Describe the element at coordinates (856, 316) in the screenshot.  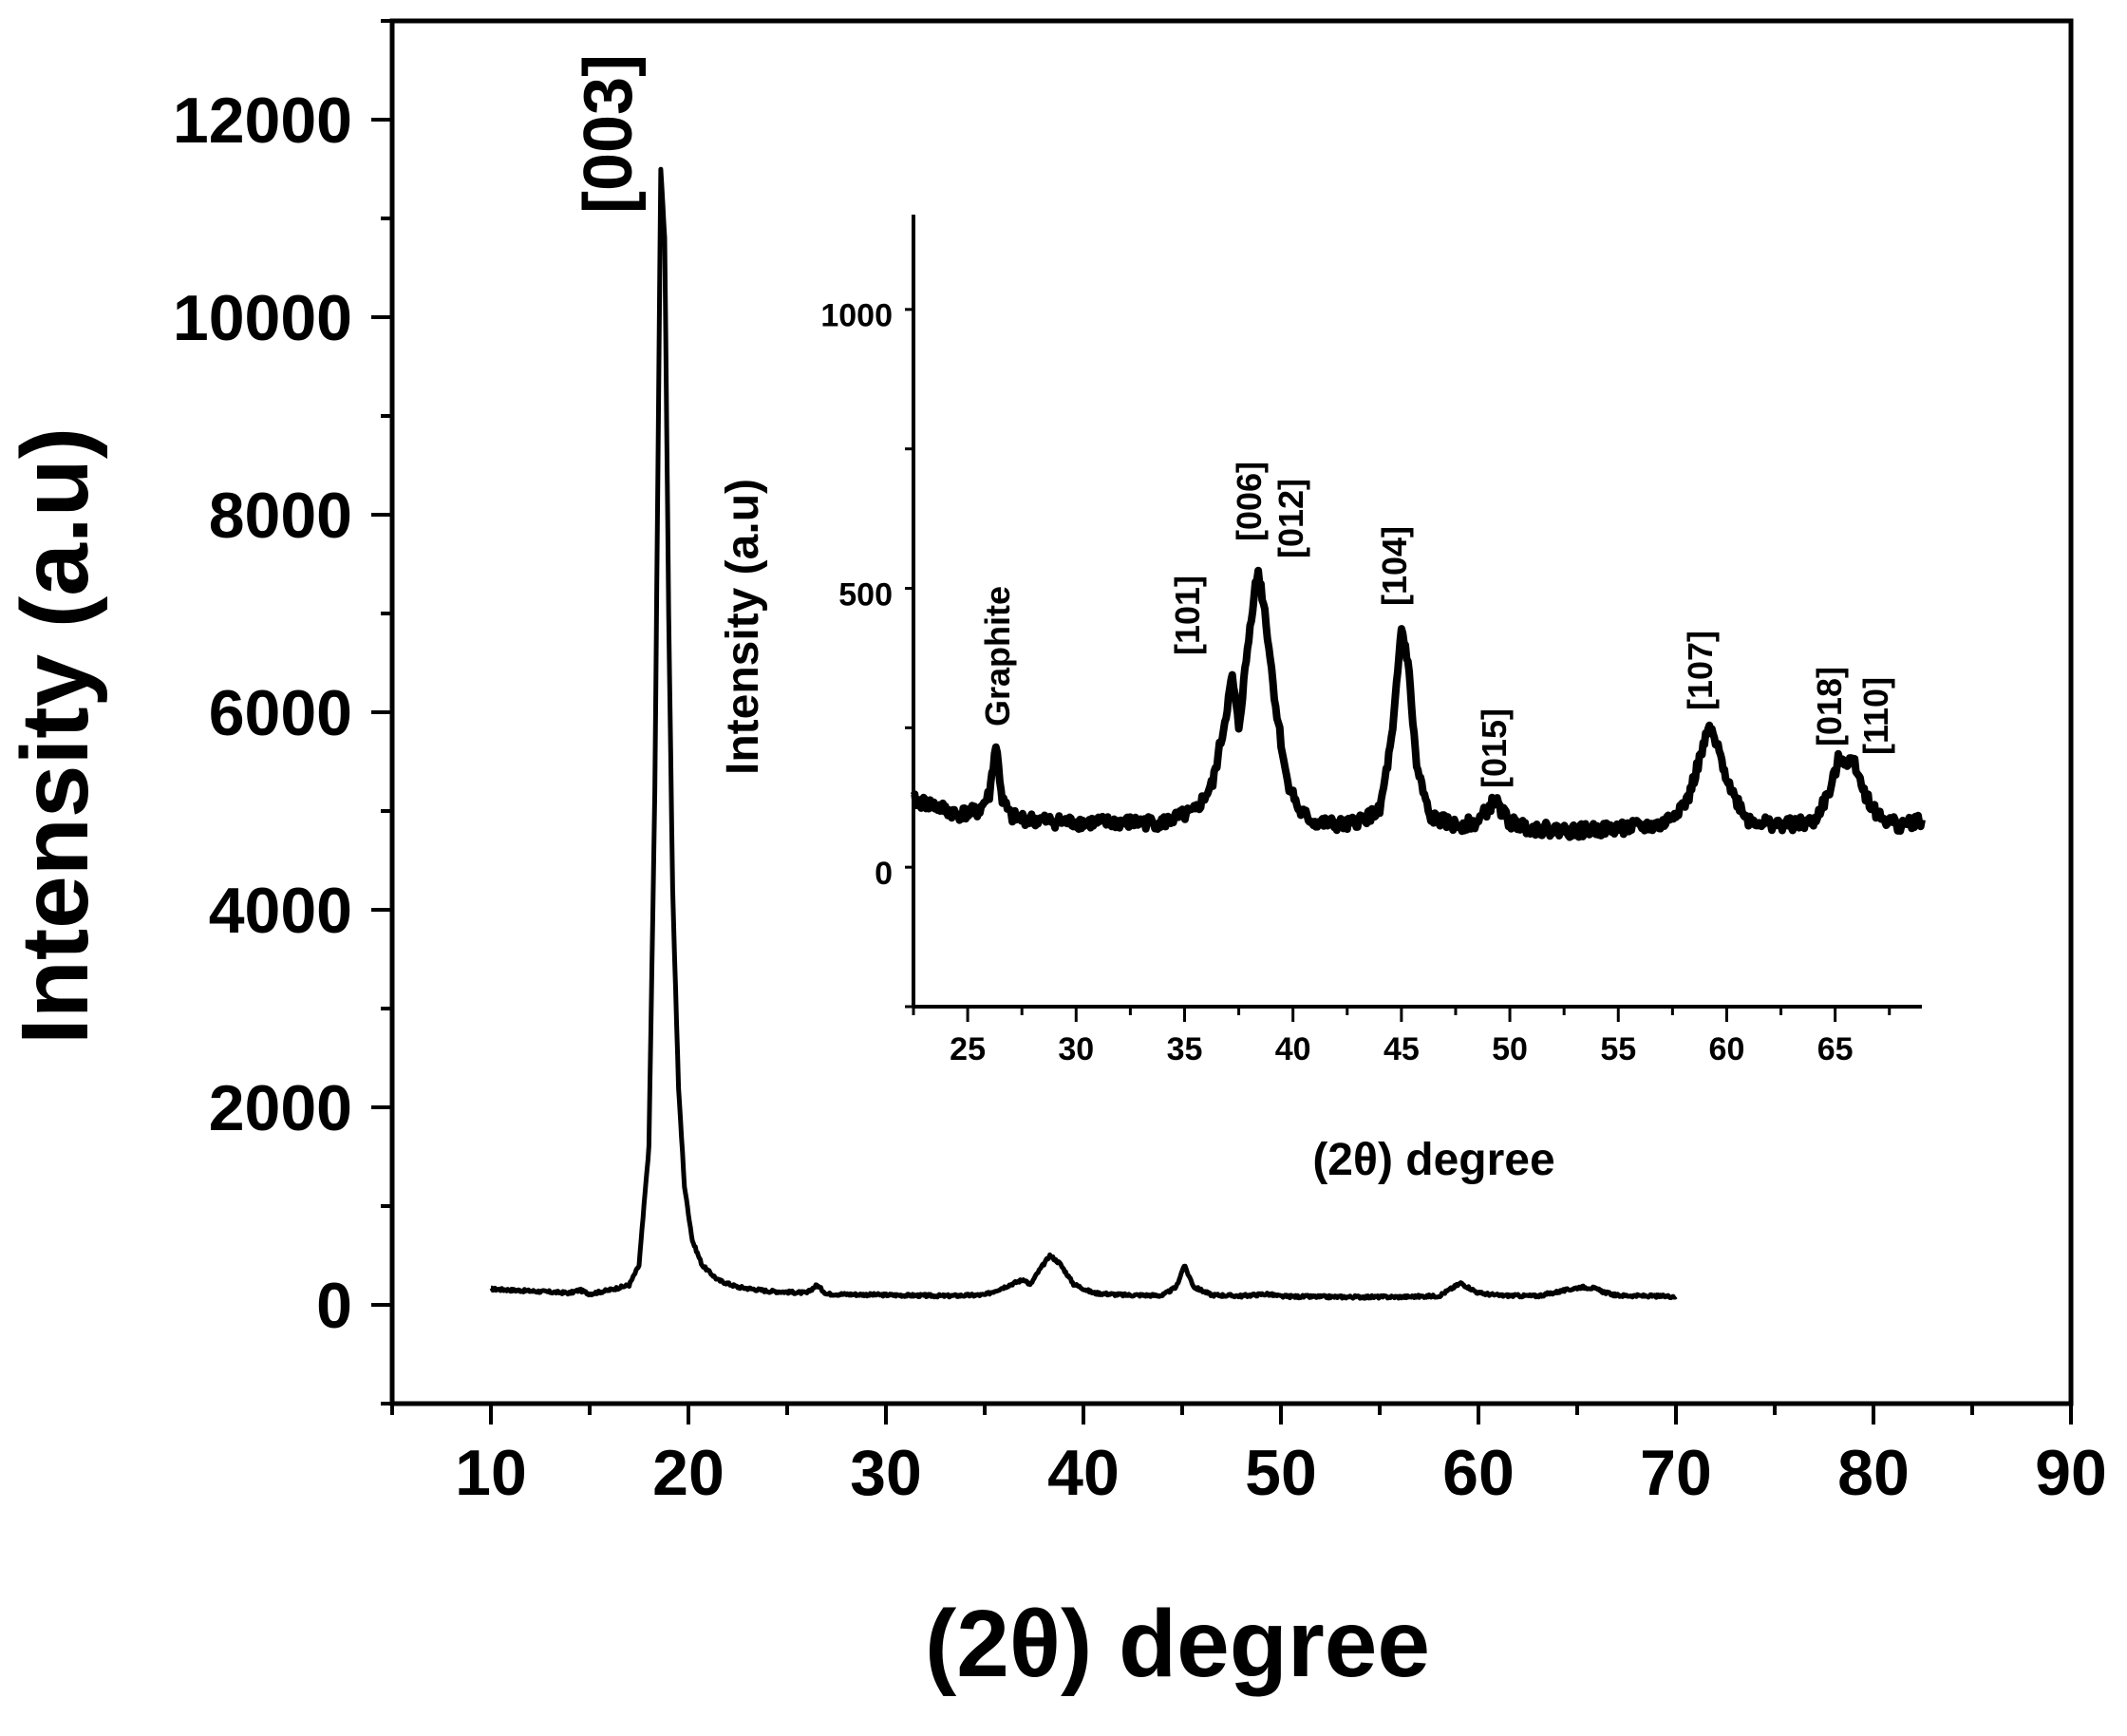
I see `inset-y-tick-label: 1000` at that location.